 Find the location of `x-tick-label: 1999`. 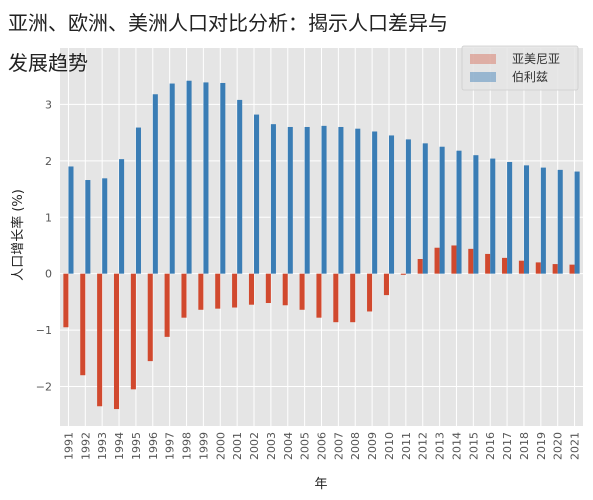

x-tick-label: 1999 is located at coordinates (203, 446).